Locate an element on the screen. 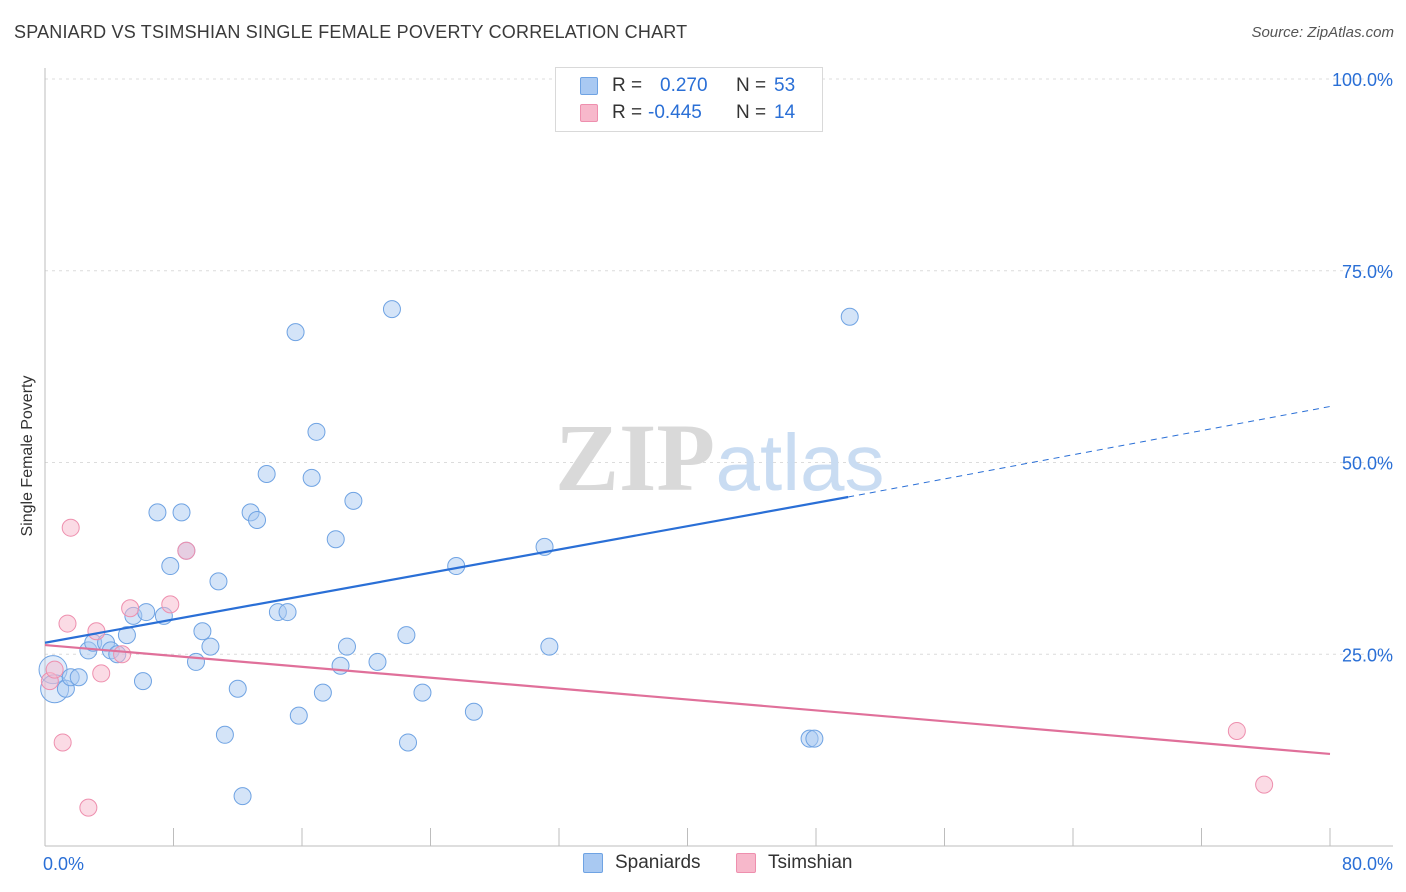 The height and width of the screenshot is (892, 1406). x-tick-label-max: 80.0% is located at coordinates (1367, 864).